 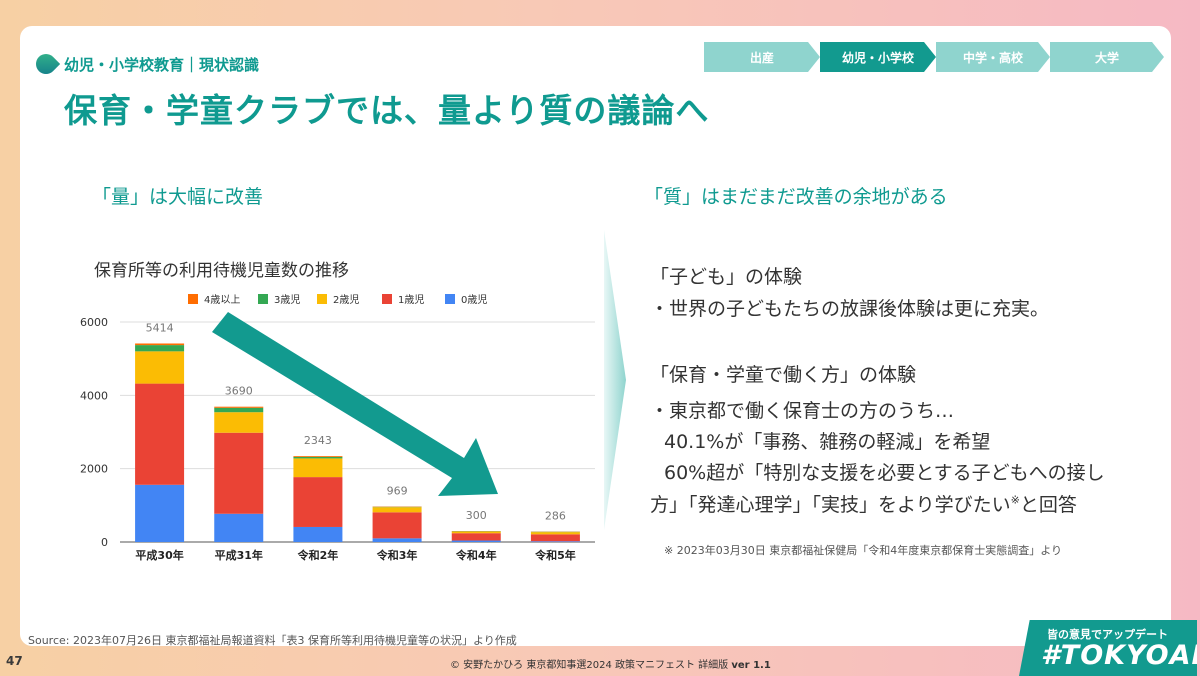 I want to click on page-number: 47, so click(x=14, y=661).